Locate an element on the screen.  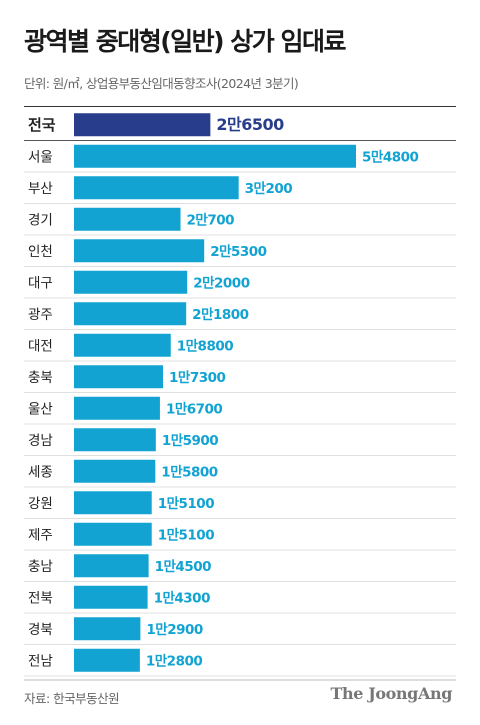
category-label: 대구 is located at coordinates (40, 283).